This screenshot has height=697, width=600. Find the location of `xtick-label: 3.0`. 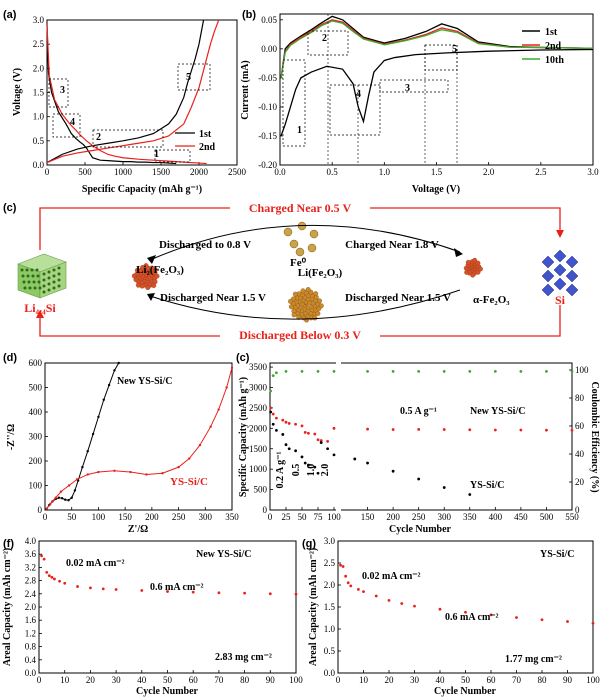

xtick-label: 3.0 is located at coordinates (593, 172).